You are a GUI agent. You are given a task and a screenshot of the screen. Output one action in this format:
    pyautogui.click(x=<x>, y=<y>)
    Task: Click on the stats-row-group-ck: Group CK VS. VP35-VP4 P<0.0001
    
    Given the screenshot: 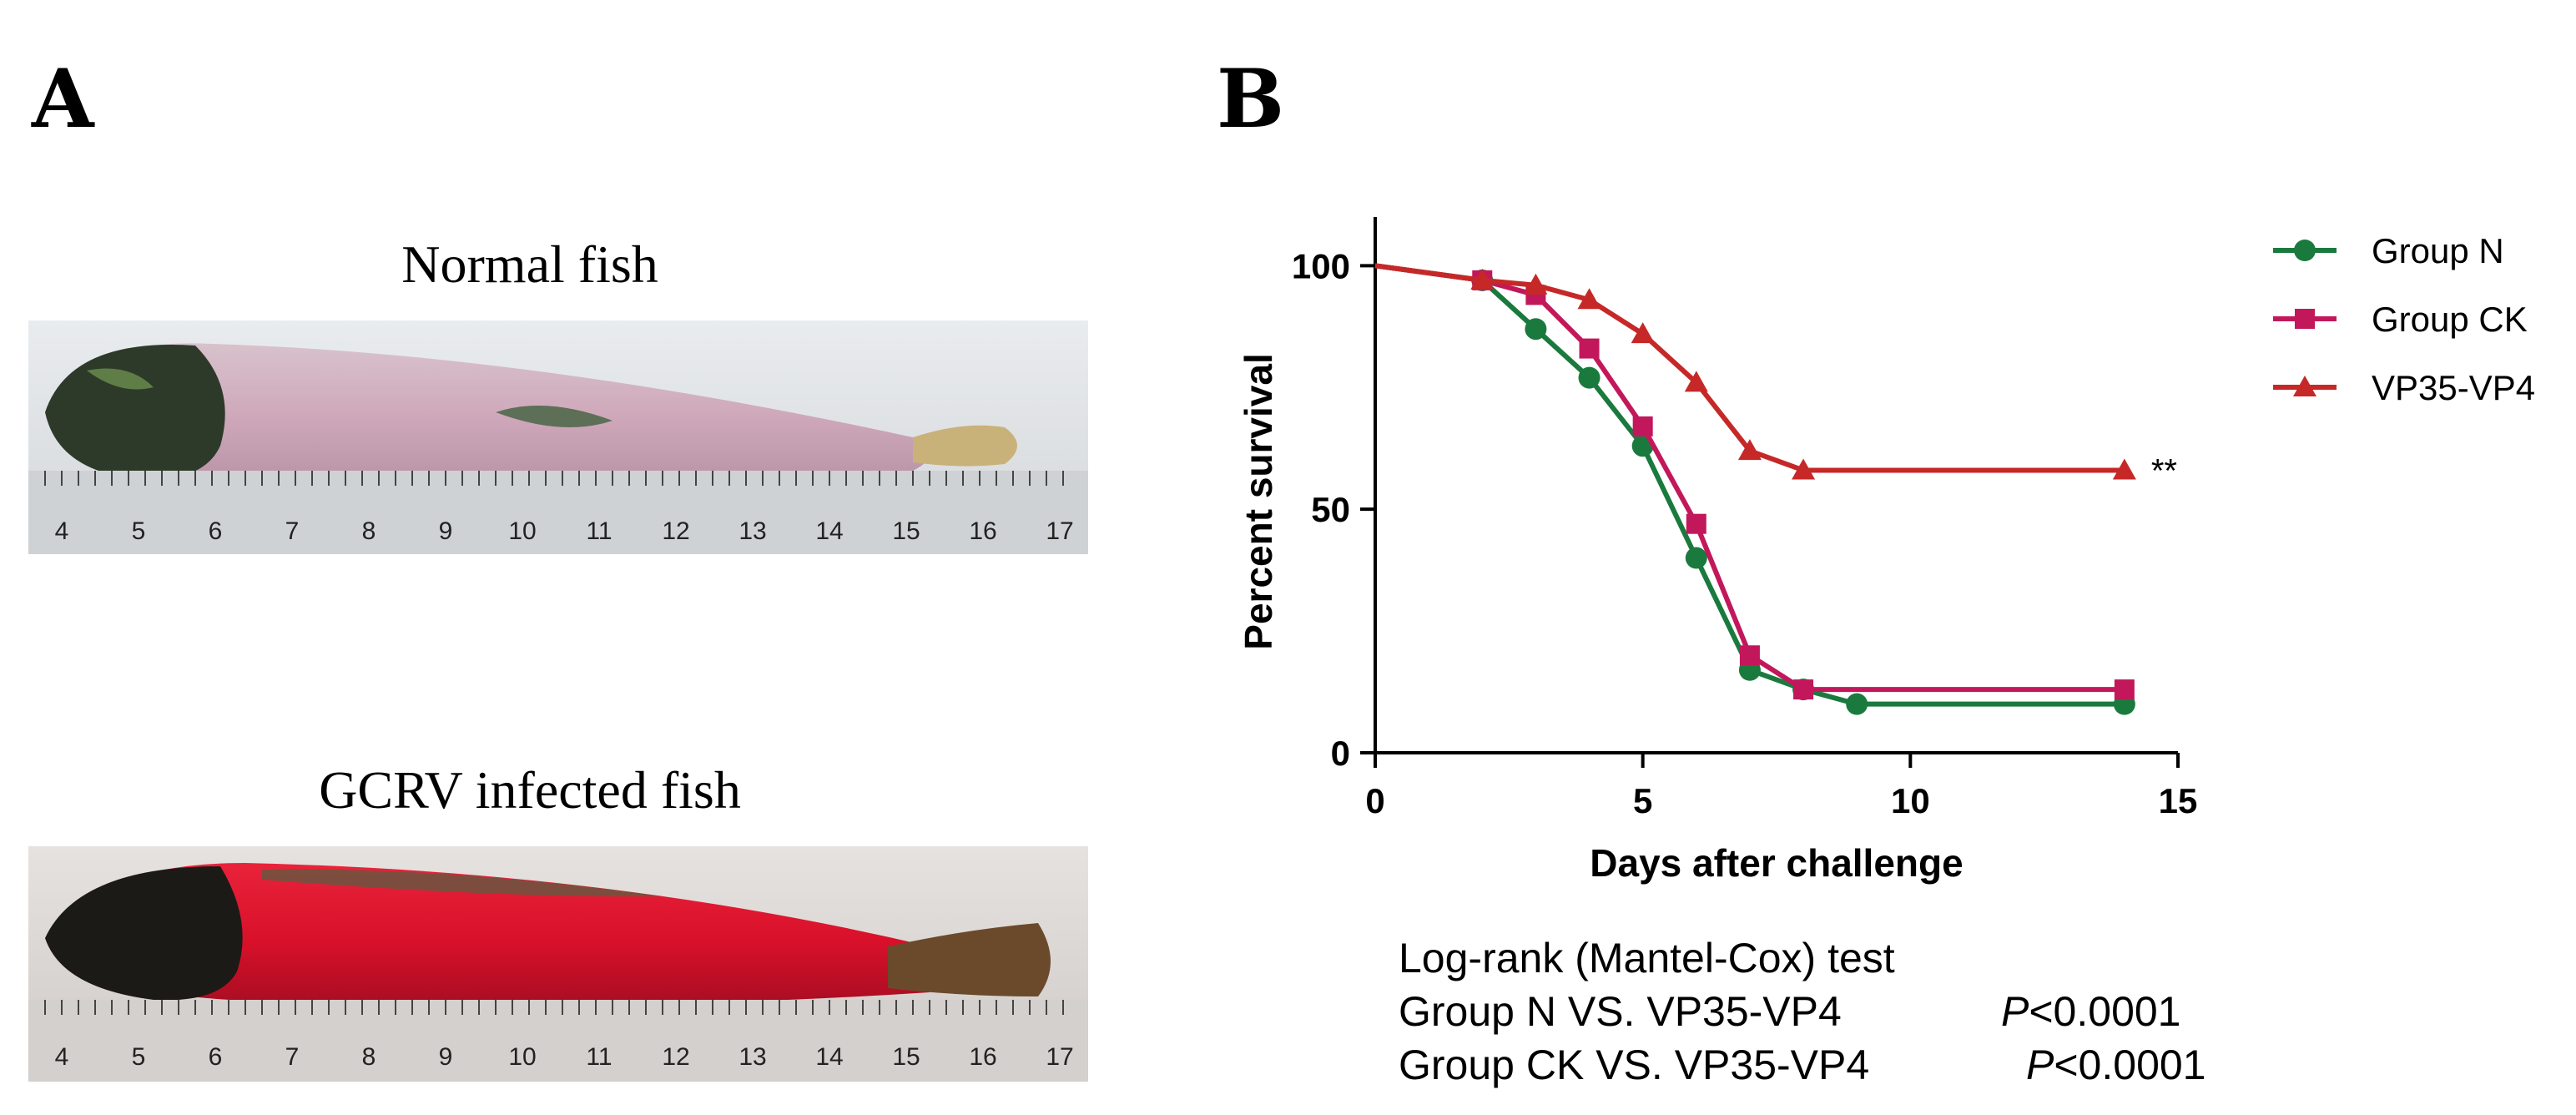 What is the action you would take?
    pyautogui.click(x=1803, y=1065)
    